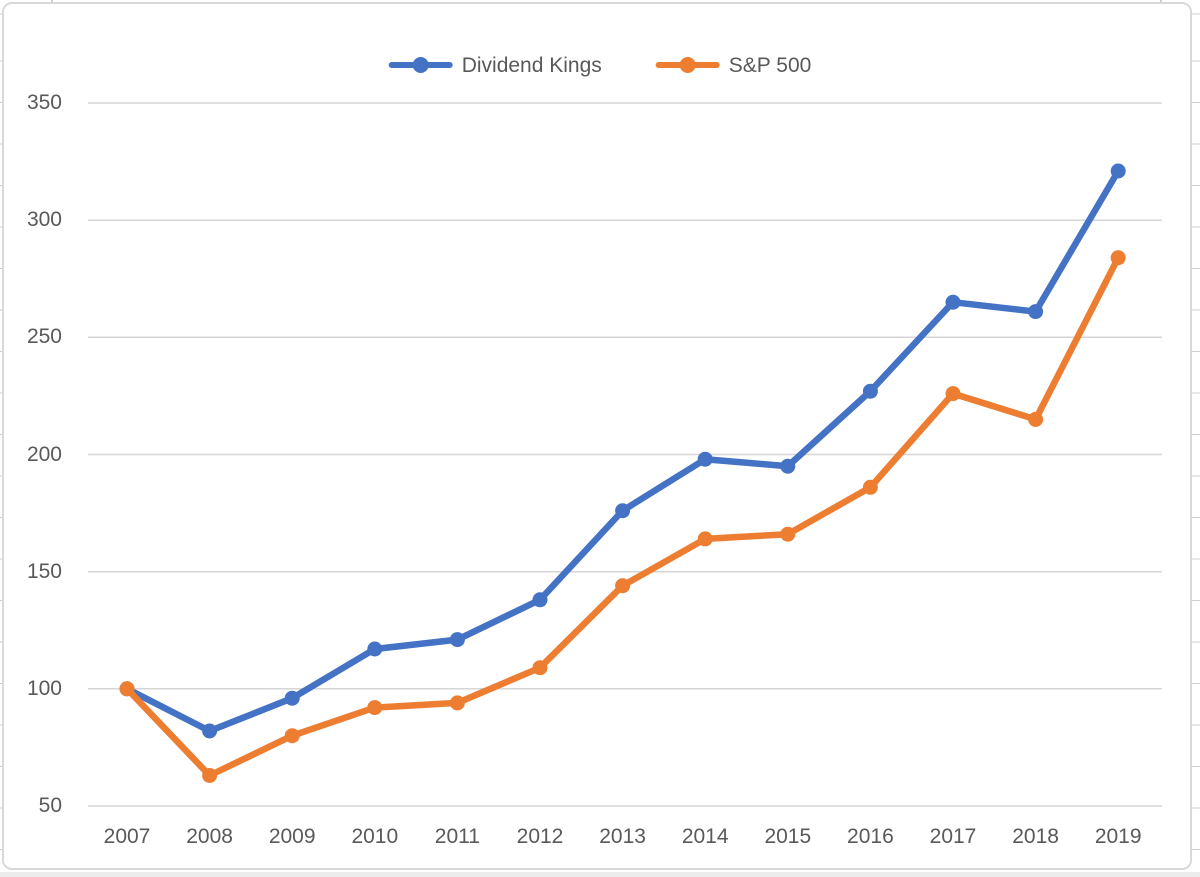 This screenshot has height=877, width=1200. I want to click on y-axis-tick-label: 150, so click(44, 571).